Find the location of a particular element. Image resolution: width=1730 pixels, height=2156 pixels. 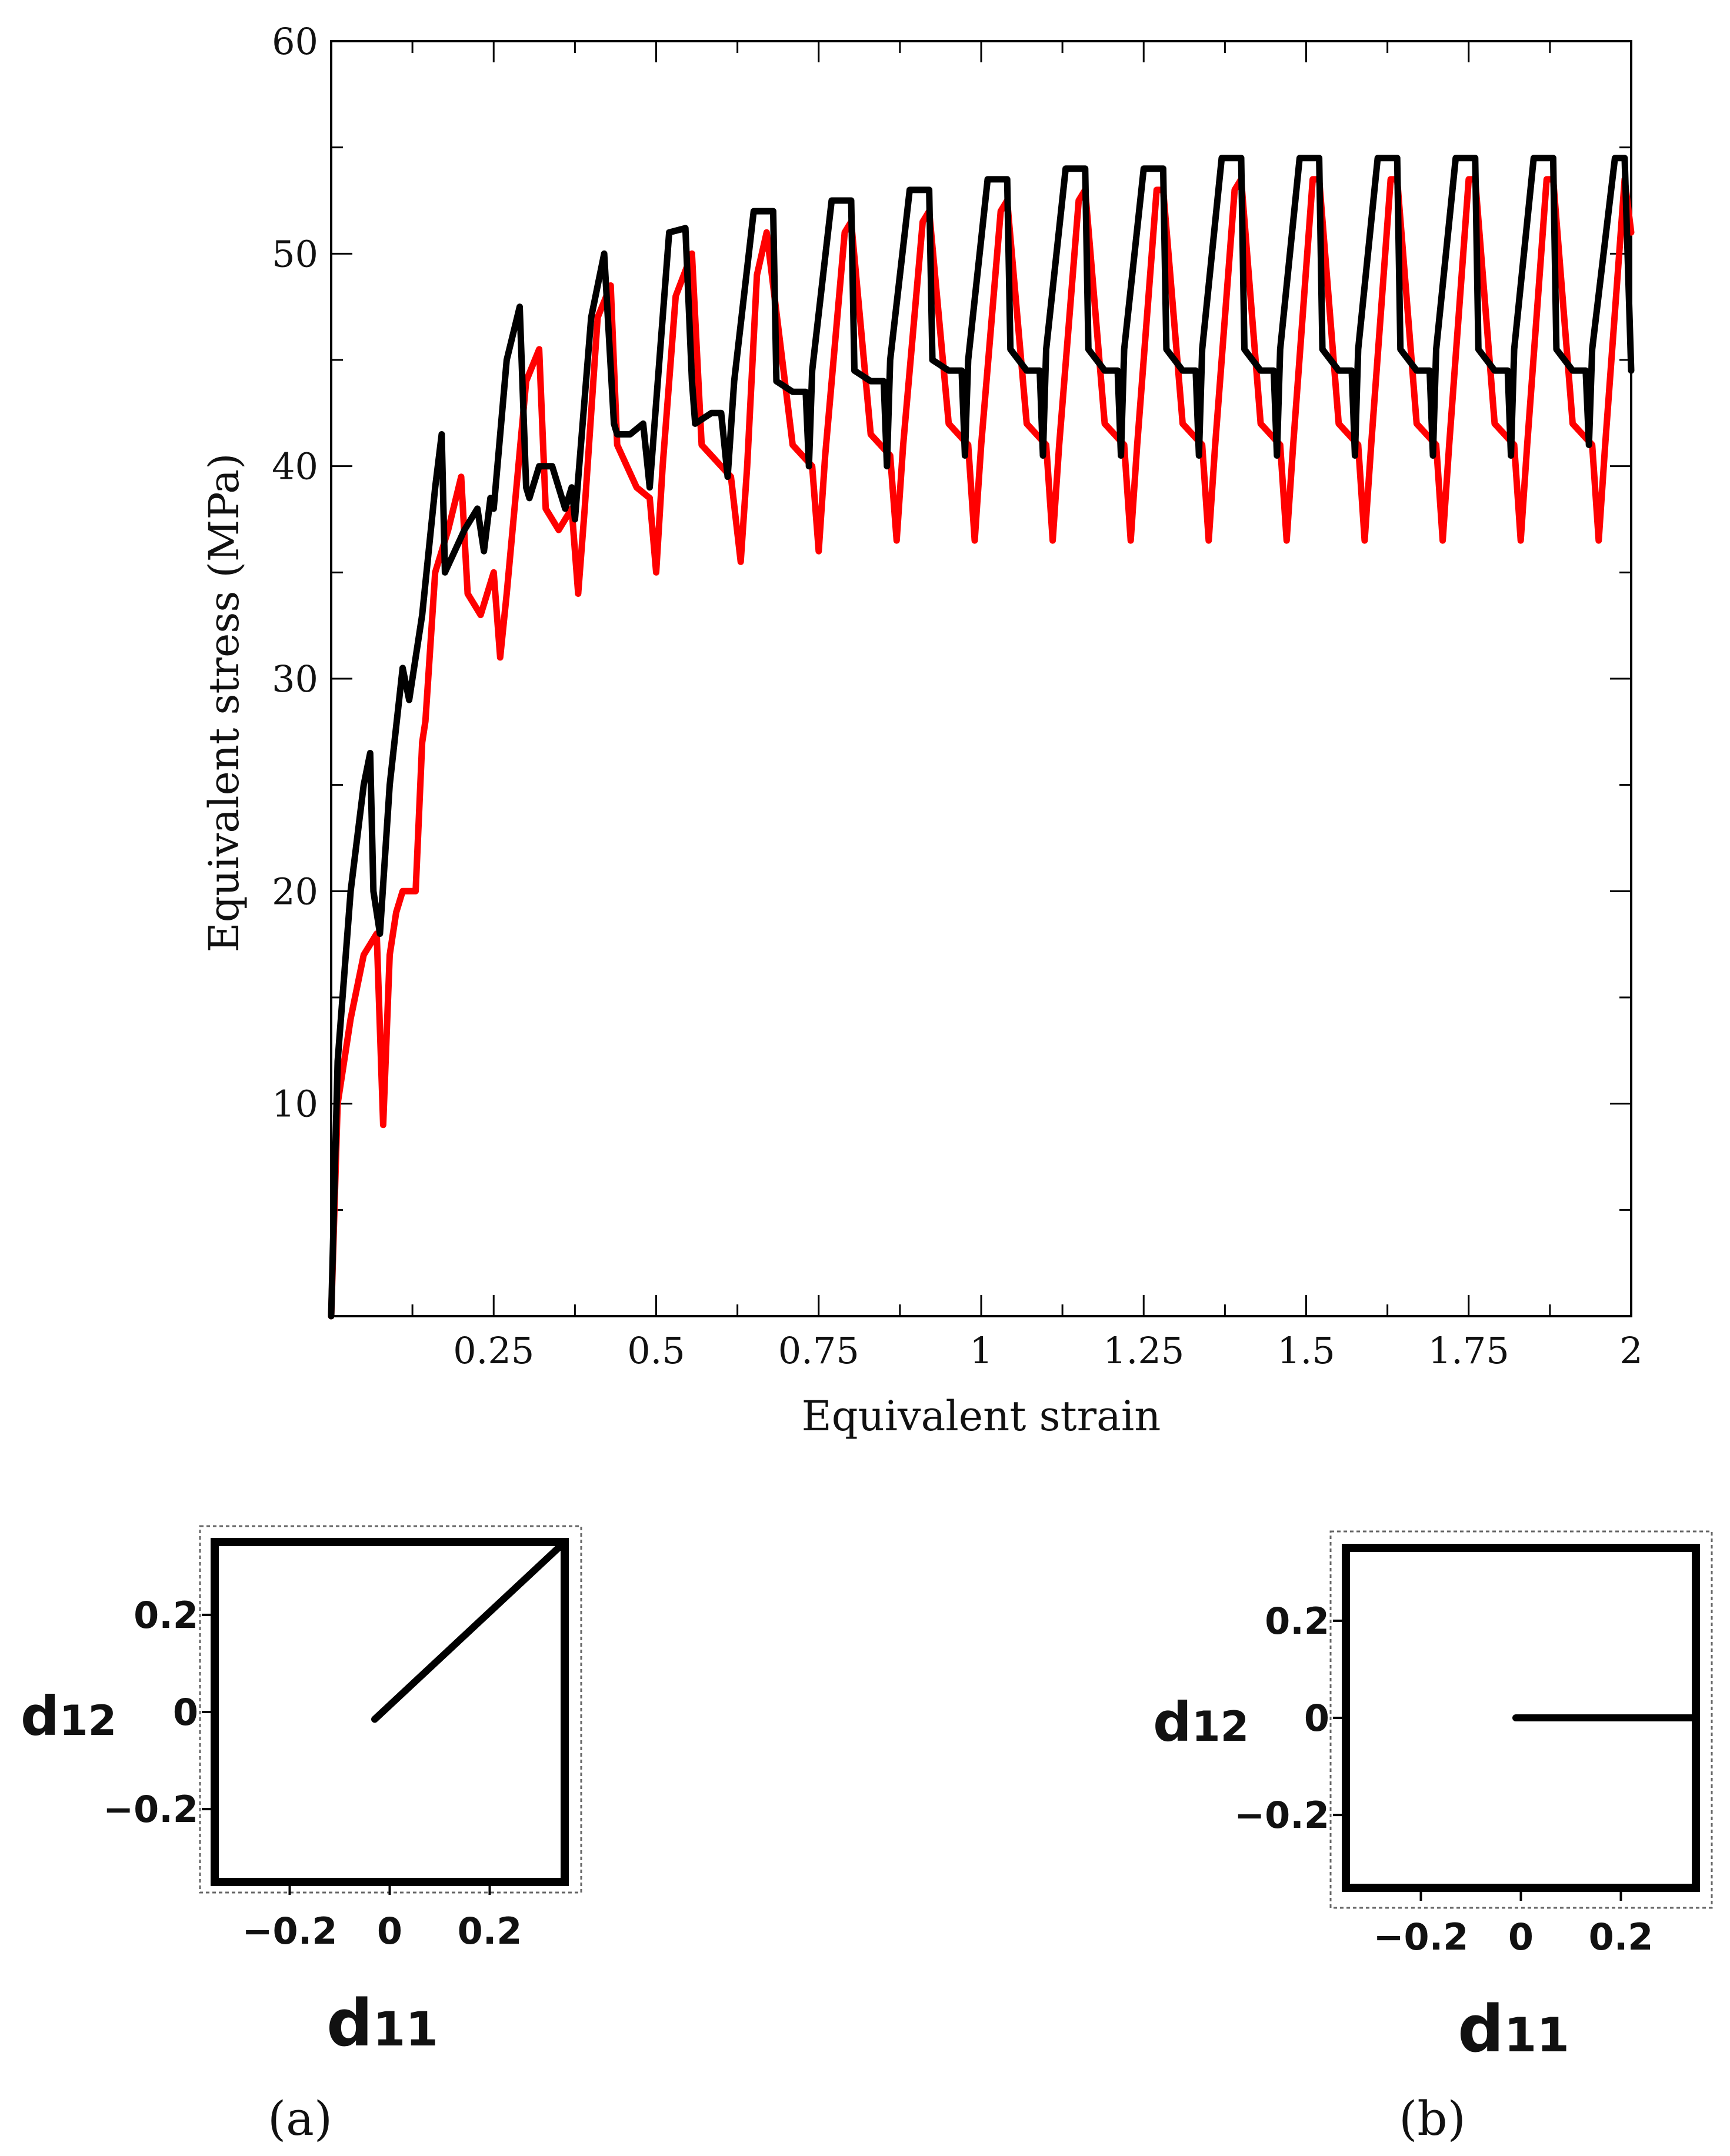

inset-a-ticks: −0.2 0 0.2 0.2 0 −0.2 is located at coordinates (312, 1774).